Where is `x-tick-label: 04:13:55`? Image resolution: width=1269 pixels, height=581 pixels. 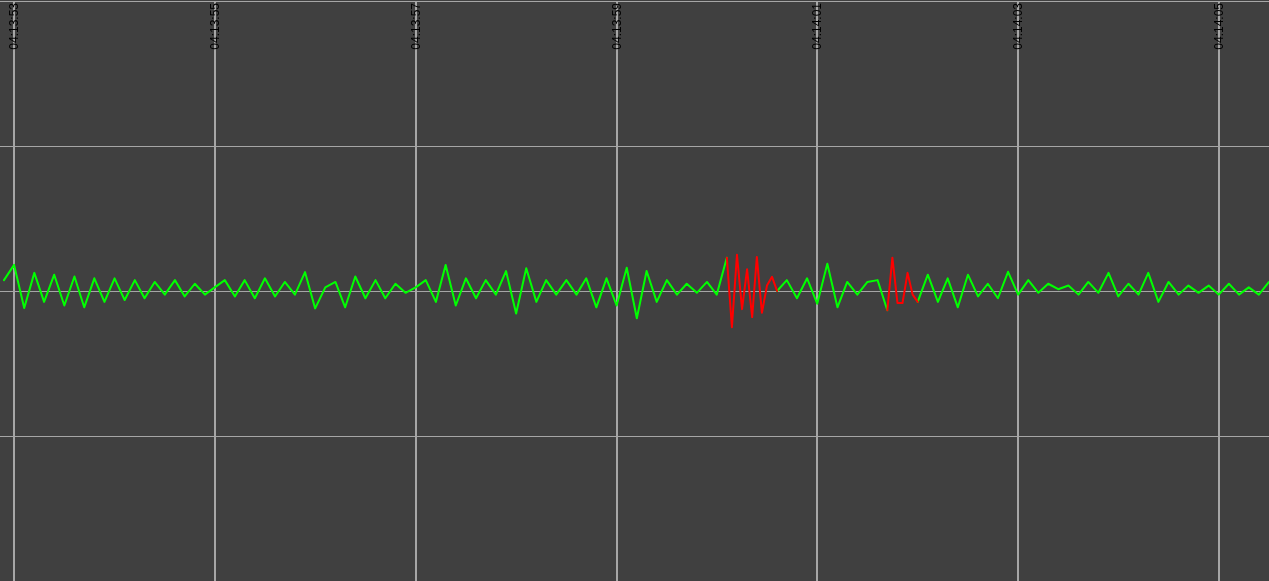
x-tick-label: 04:13:55 is located at coordinates (214, 26).